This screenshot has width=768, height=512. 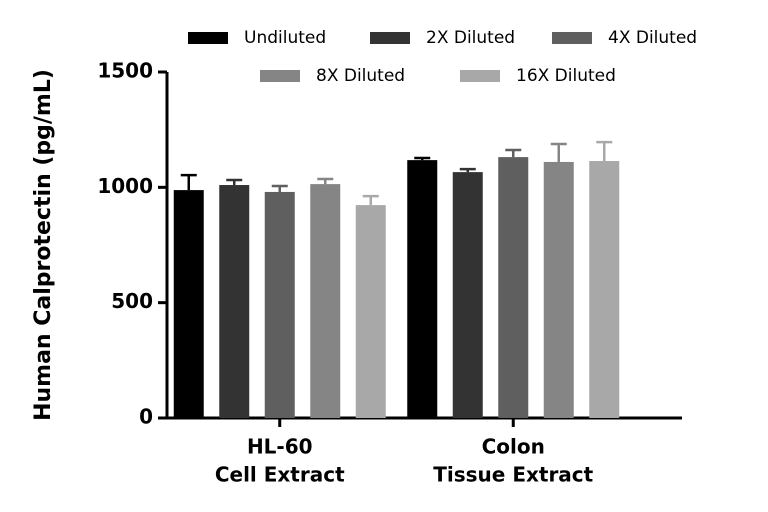 What do you see at coordinates (146, 417) in the screenshot?
I see `y-tick-label: 0` at bounding box center [146, 417].